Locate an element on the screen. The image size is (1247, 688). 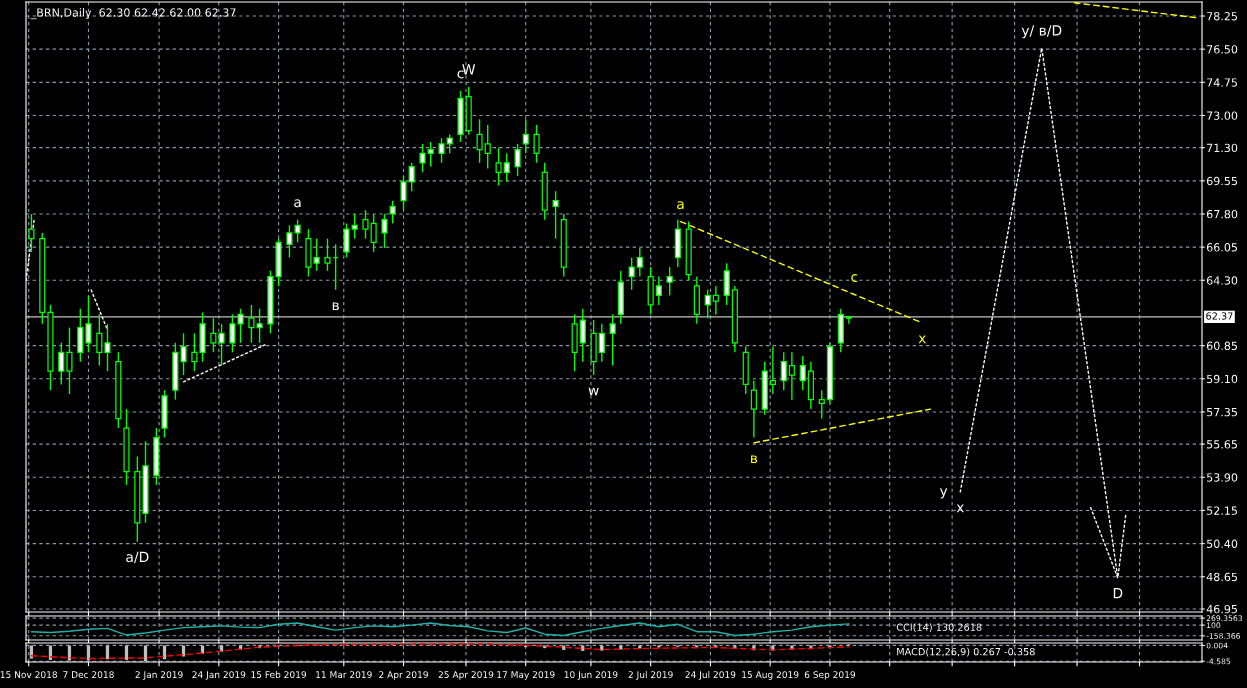
chart-title: MACD(12,26,9) 0.267 -0.358 is located at coordinates (966, 652).